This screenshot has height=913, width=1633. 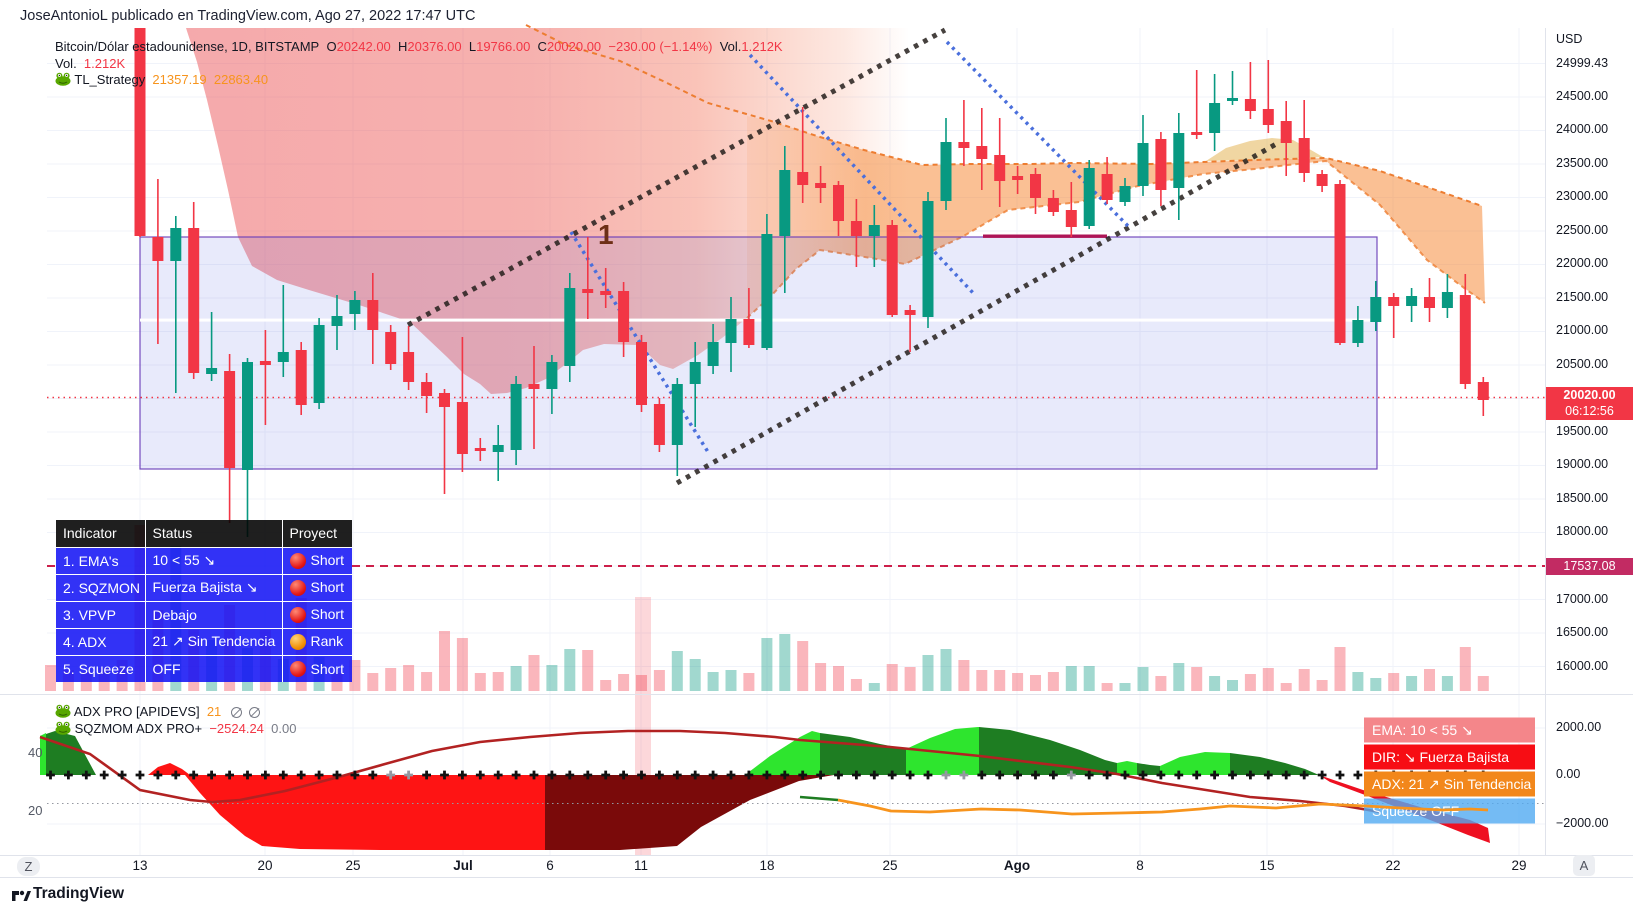 I want to click on svg-text: DIR: ↘ Fuerza Bajista, so click(x=1440, y=757).